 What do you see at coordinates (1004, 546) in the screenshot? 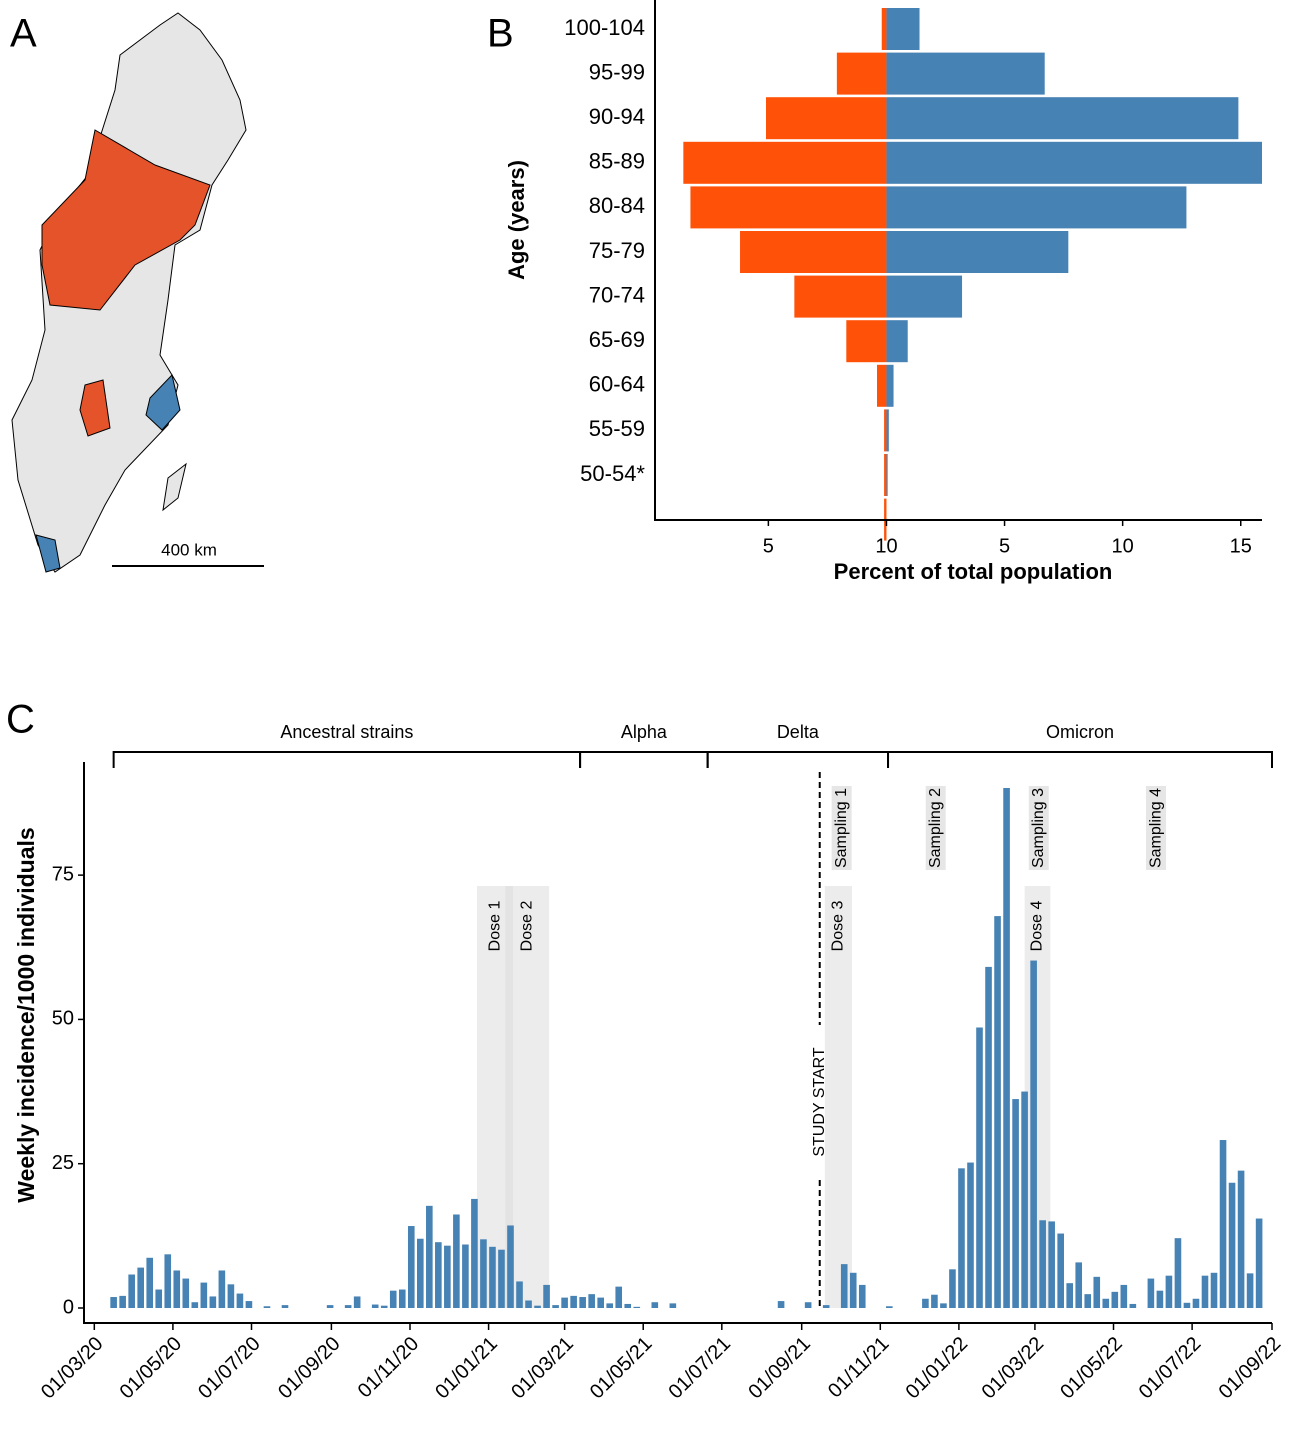
I see `x-tick-label: 5` at bounding box center [1004, 546].